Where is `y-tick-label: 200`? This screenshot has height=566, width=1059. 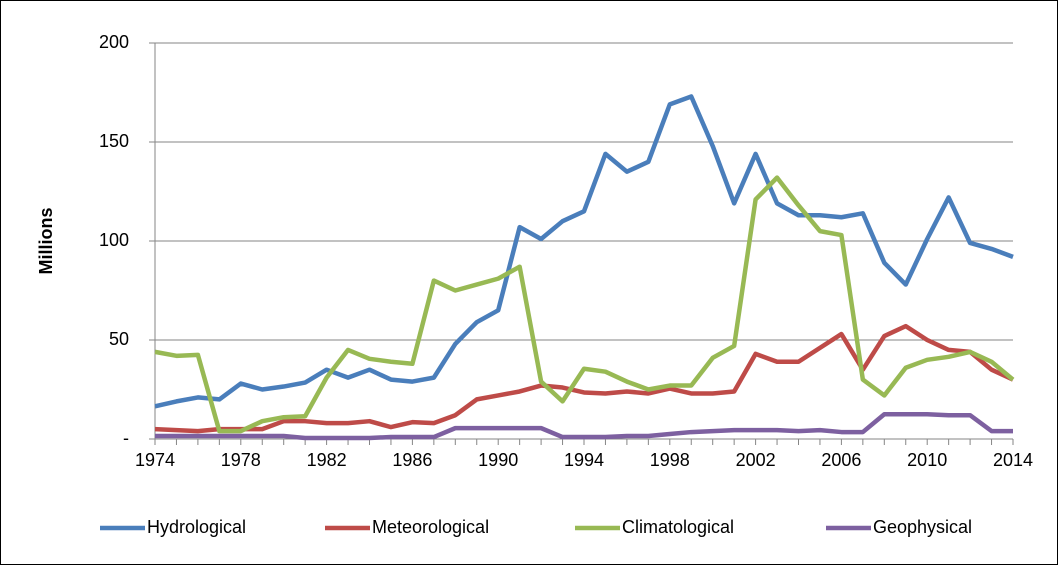 y-tick-label: 200 is located at coordinates (114, 42).